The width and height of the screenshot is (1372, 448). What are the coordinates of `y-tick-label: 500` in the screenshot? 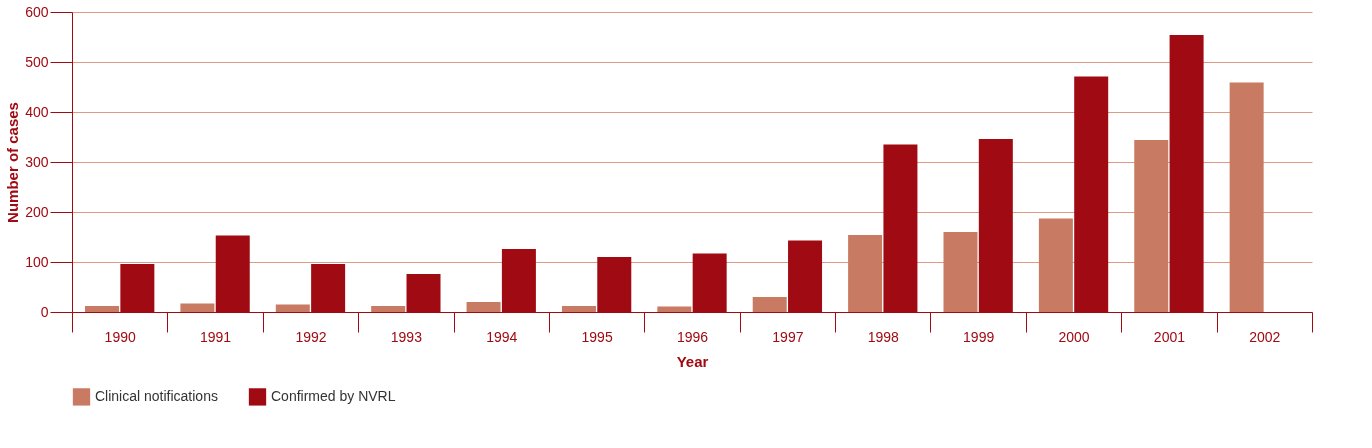 It's located at (37, 61).